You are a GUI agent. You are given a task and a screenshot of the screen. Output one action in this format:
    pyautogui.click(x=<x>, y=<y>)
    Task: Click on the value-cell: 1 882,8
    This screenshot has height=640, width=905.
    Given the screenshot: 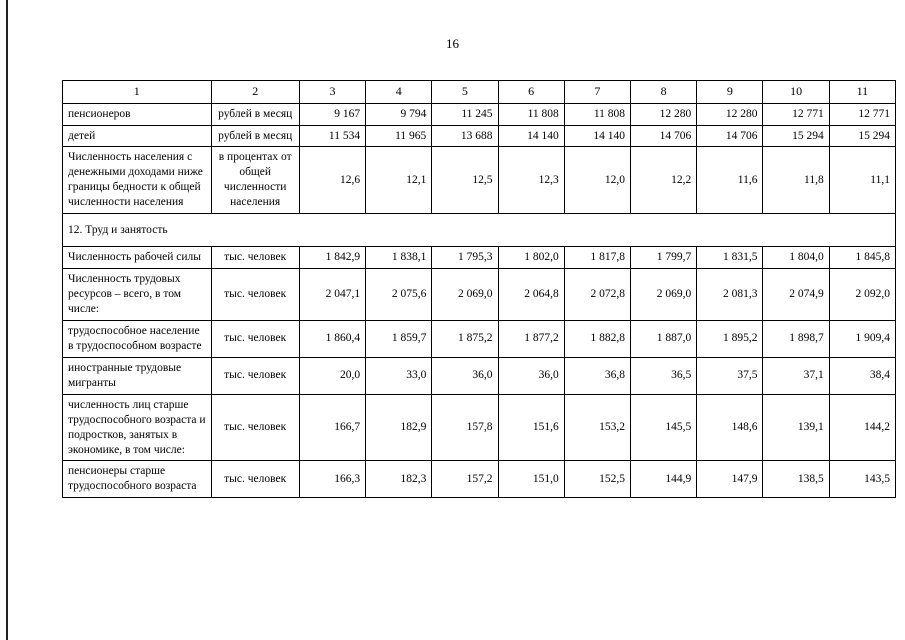 What is the action you would take?
    pyautogui.click(x=597, y=338)
    